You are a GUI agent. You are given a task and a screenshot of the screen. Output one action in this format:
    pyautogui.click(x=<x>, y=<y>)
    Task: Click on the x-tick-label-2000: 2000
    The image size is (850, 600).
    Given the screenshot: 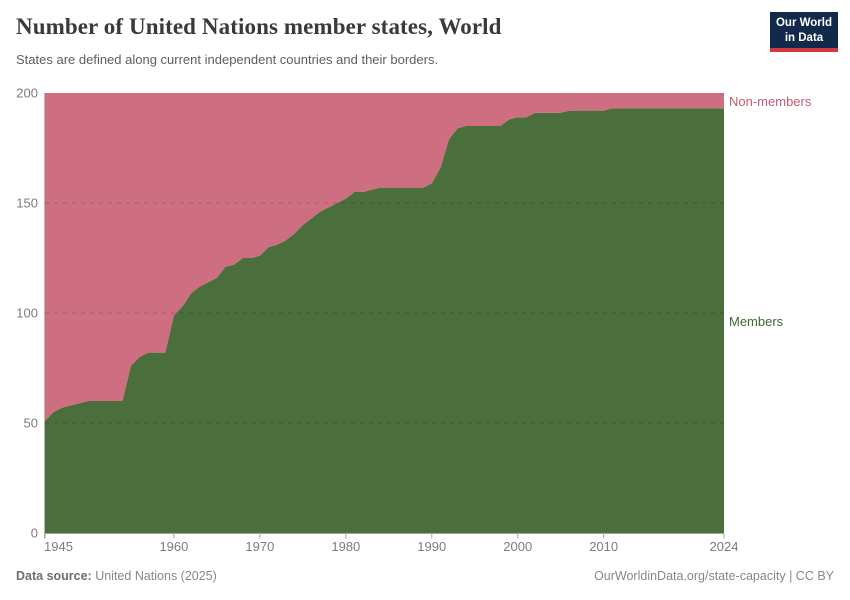 What is the action you would take?
    pyautogui.click(x=517, y=546)
    